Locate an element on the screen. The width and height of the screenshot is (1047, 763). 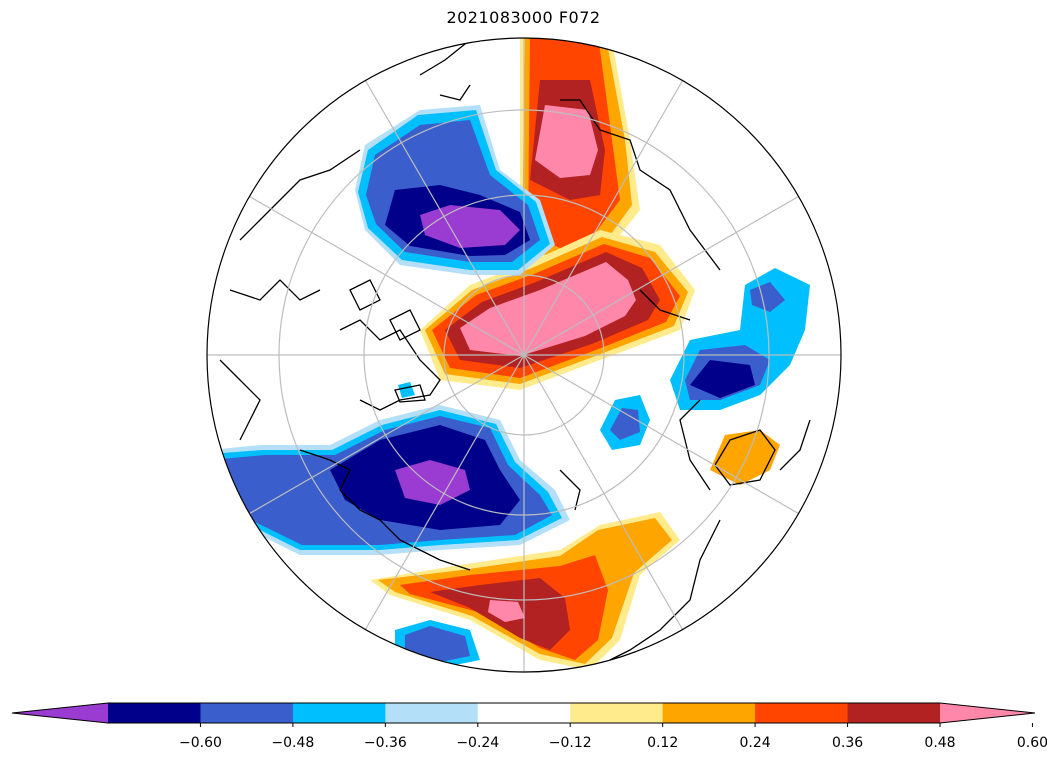
colorbar-extend-low is located at coordinates (60, 713).